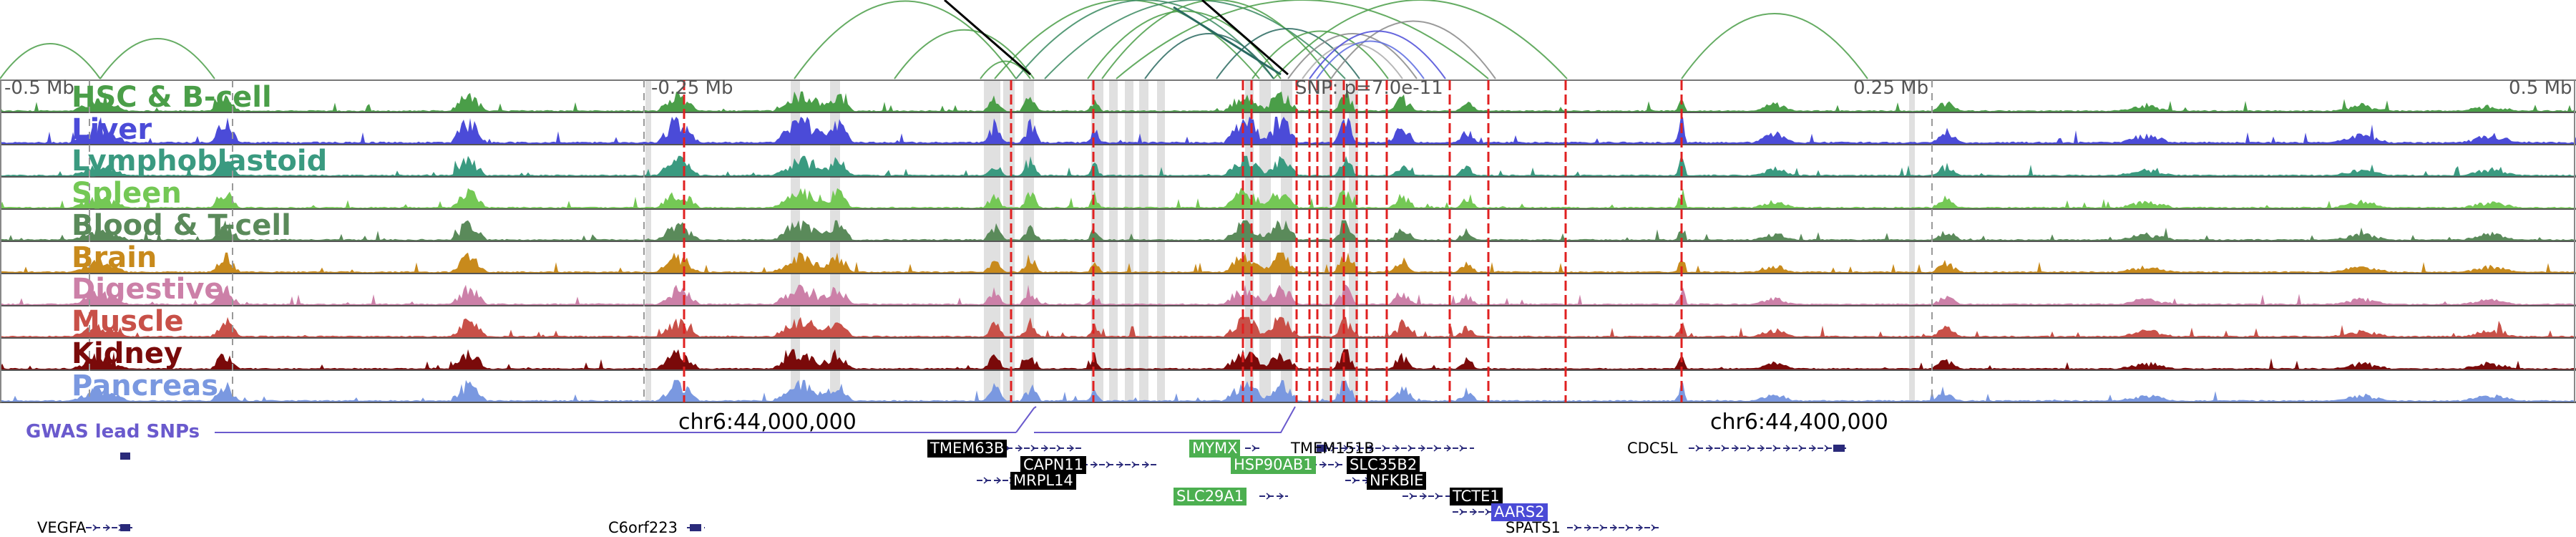 This screenshot has height=537, width=2576. What do you see at coordinates (2540, 88) in the screenshot?
I see `scale-right-label: 0.5 Mb` at bounding box center [2540, 88].